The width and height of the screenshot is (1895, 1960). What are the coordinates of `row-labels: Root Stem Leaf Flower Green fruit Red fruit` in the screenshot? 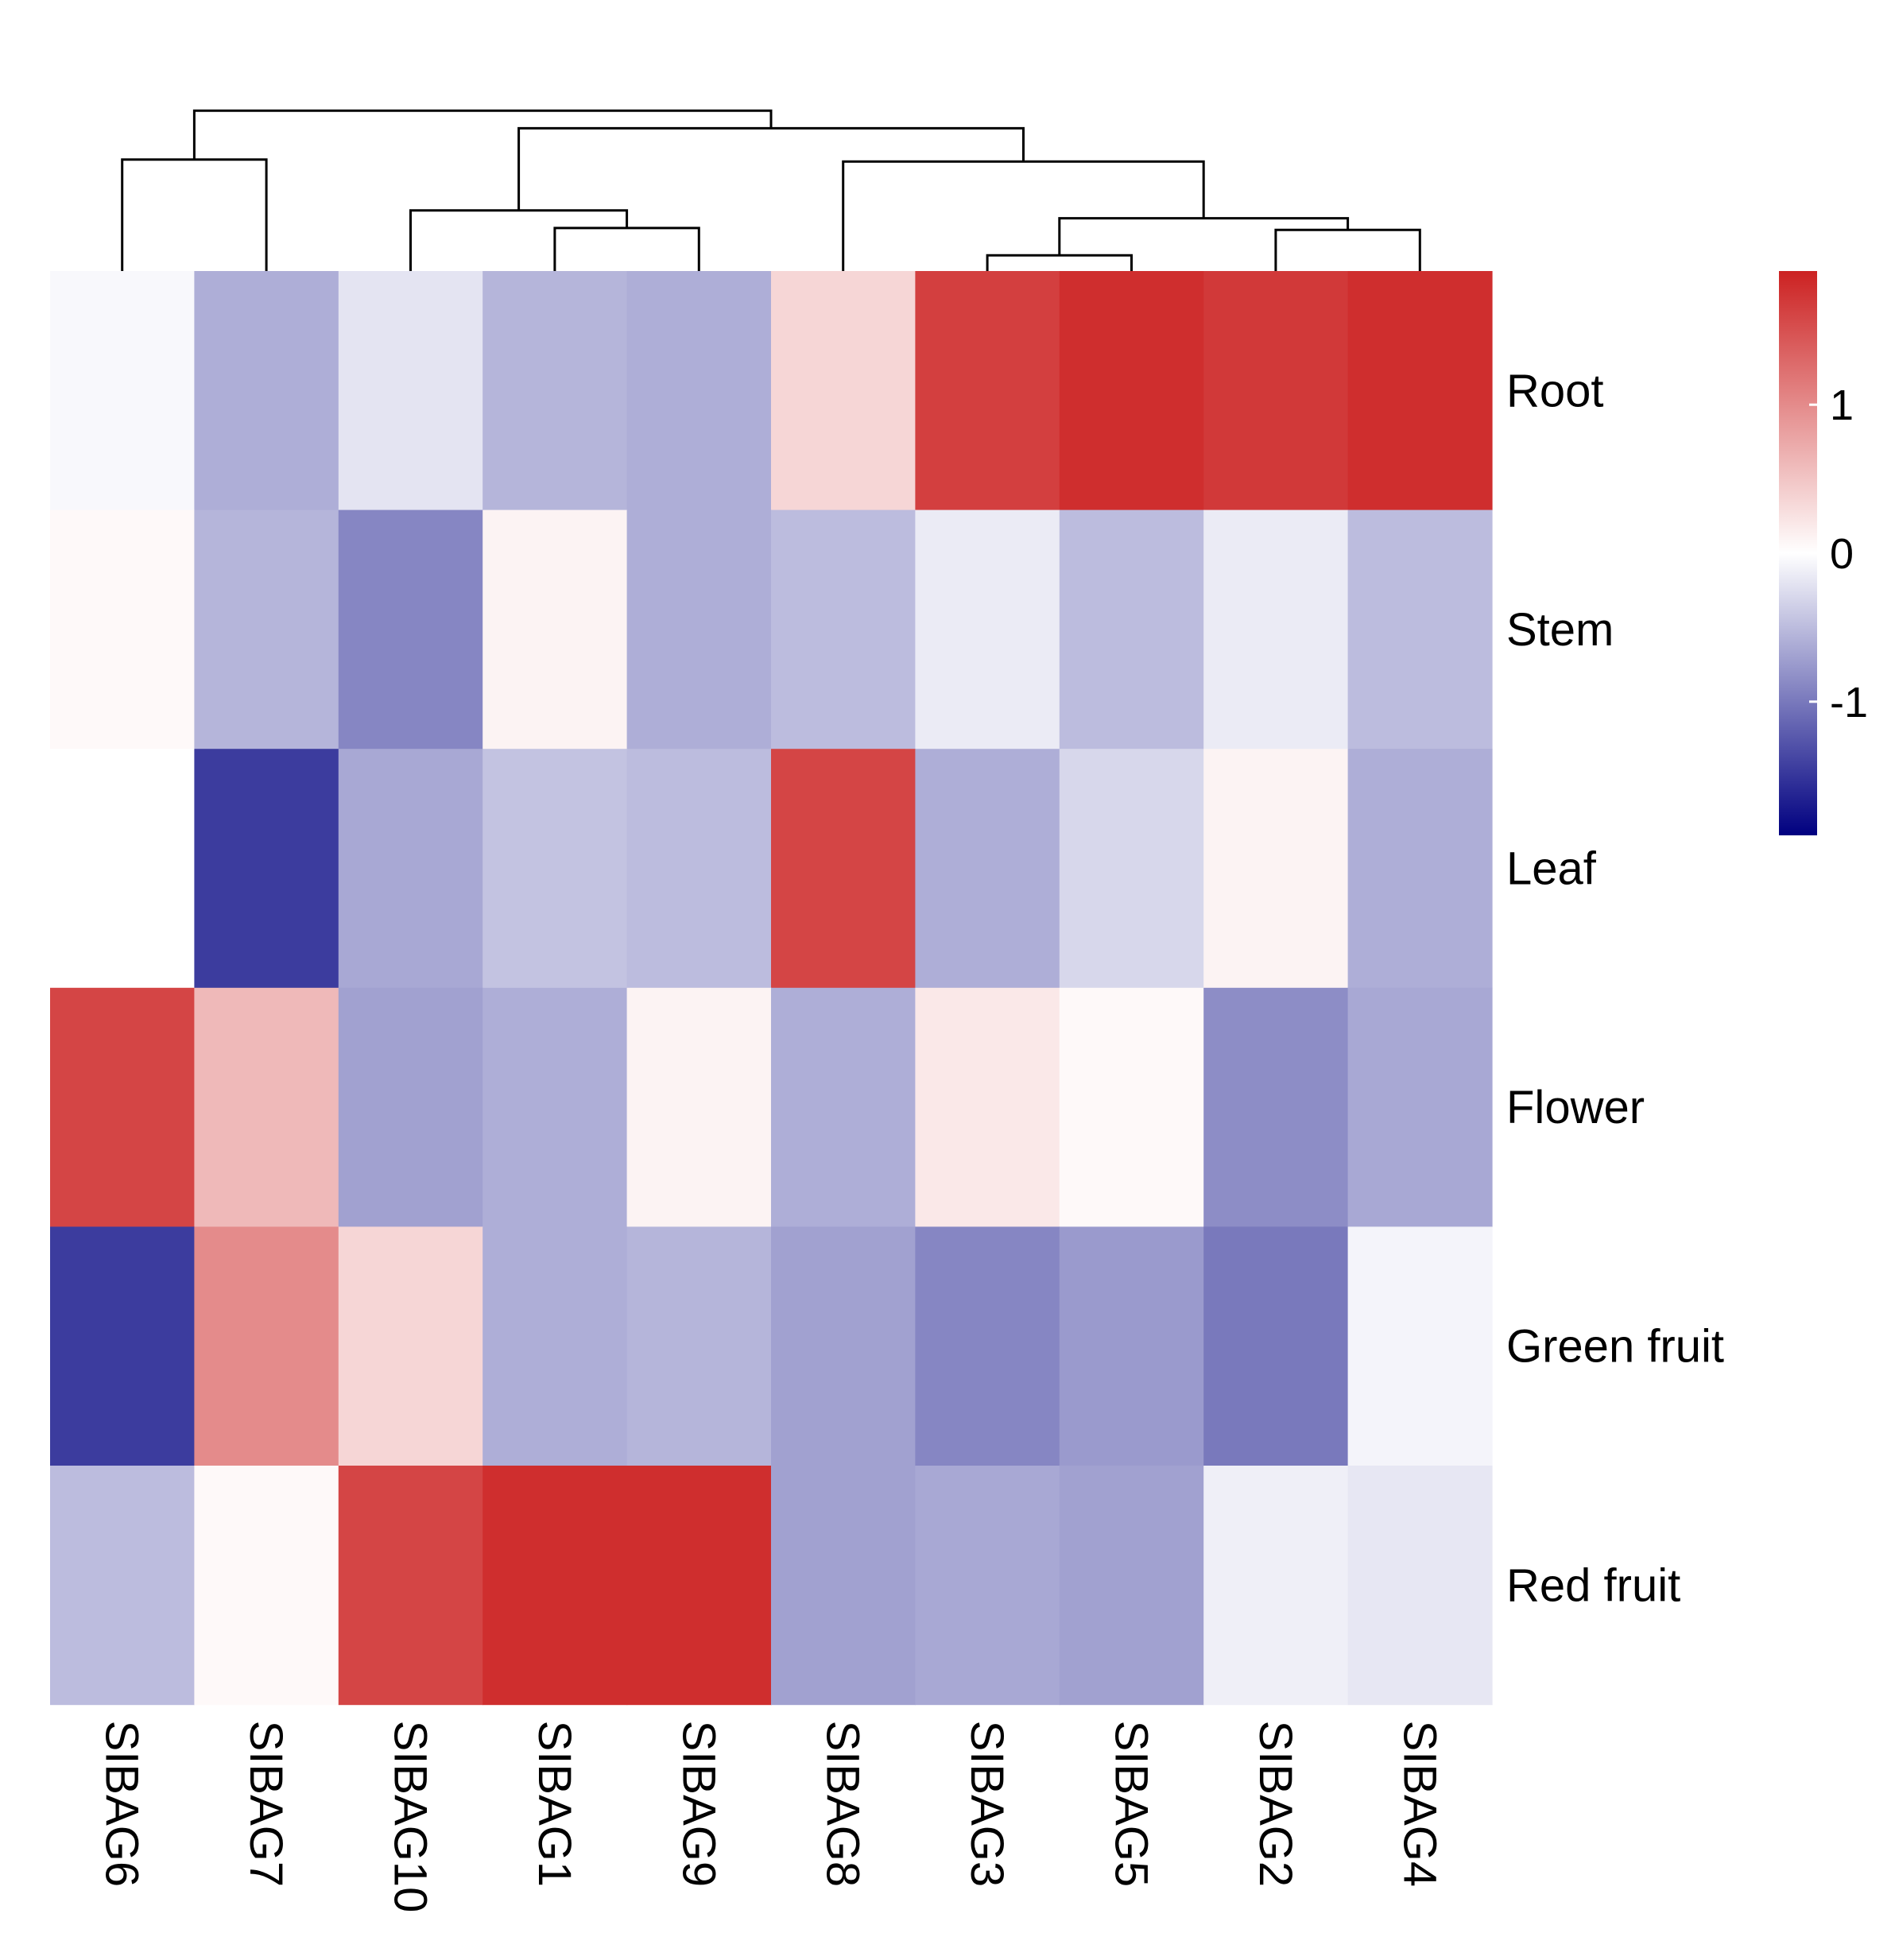 It's located at (1615, 988).